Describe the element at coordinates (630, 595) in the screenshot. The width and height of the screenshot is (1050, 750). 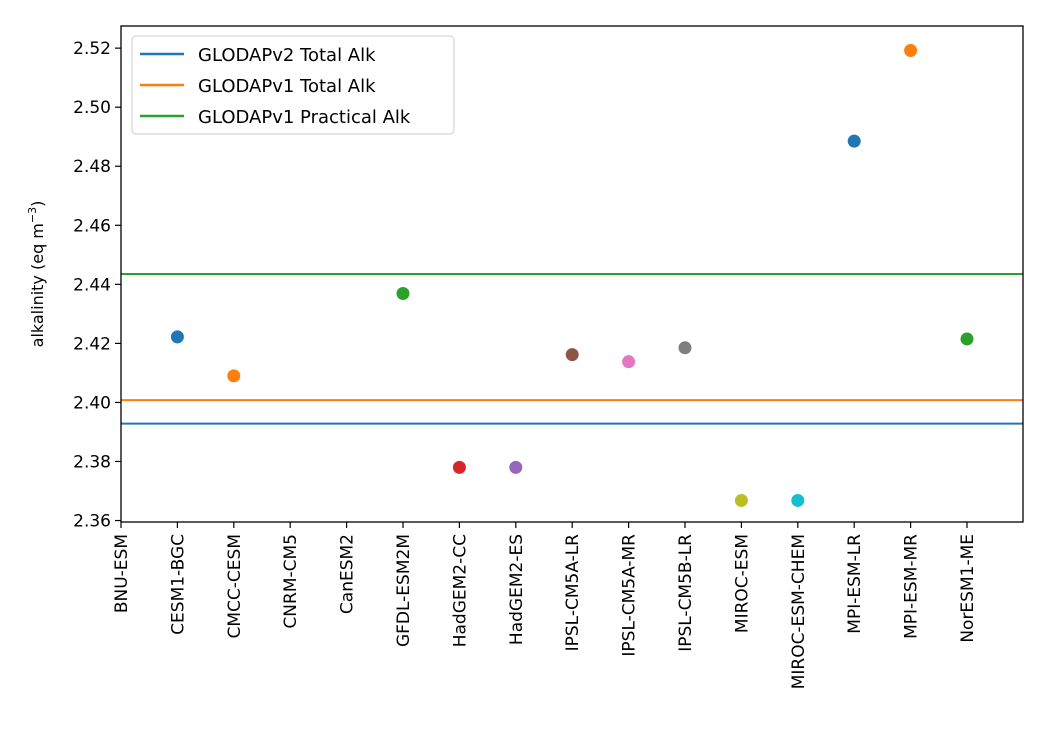
I see `x-tick-label-9: IPSL-CM5A-MR` at that location.